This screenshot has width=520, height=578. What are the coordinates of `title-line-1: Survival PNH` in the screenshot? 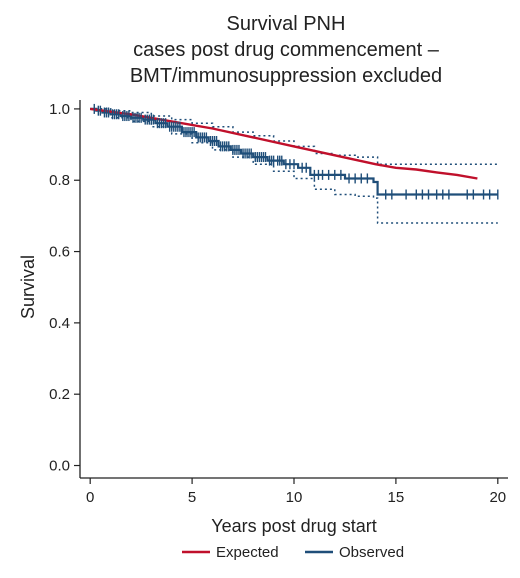 It's located at (286, 24).